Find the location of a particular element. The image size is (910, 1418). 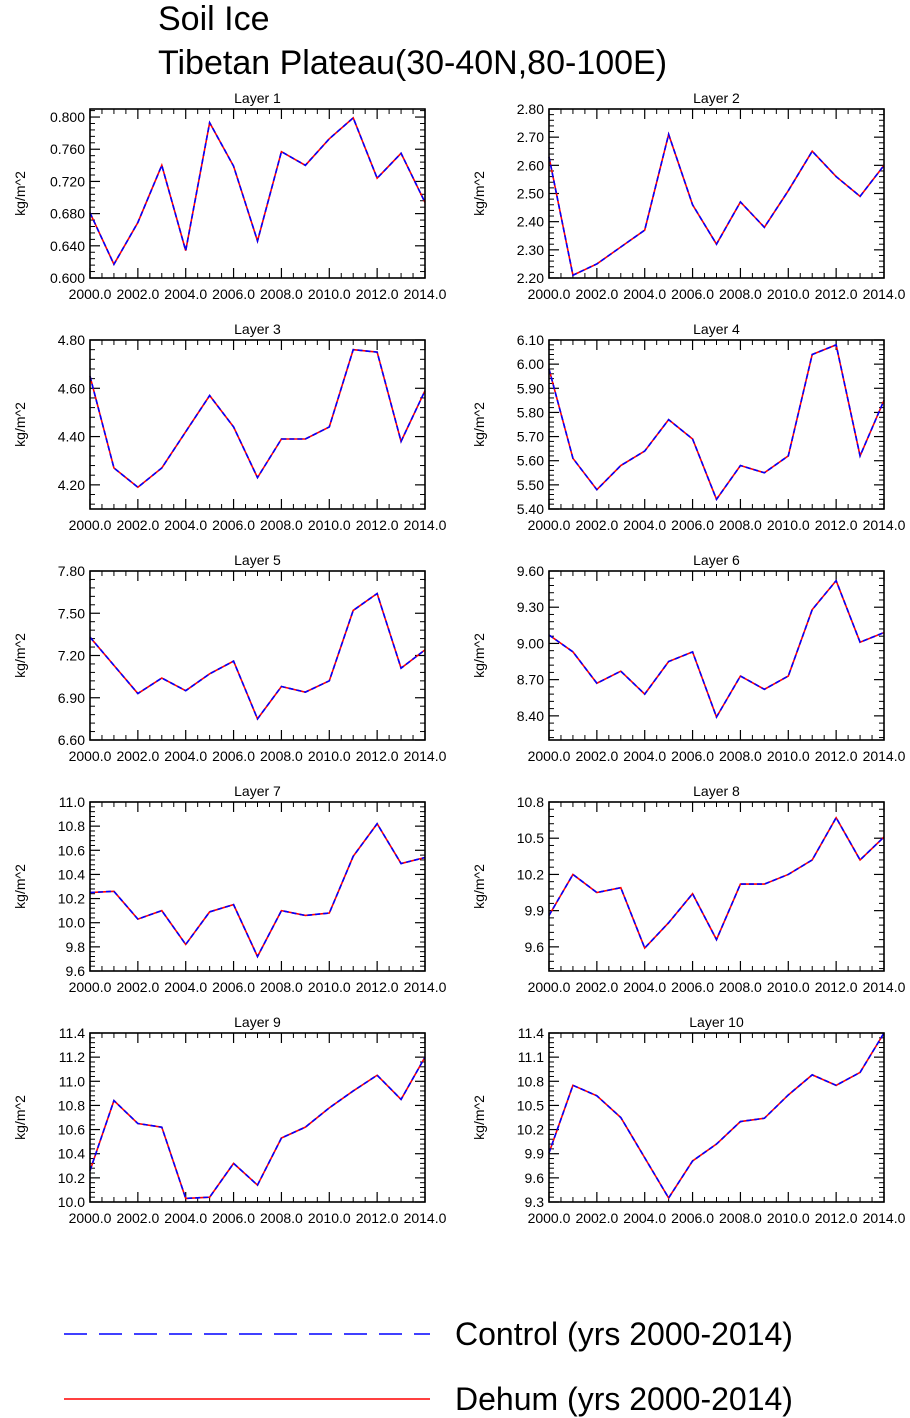

figure-title: Soil Ice is located at coordinates (214, 19).